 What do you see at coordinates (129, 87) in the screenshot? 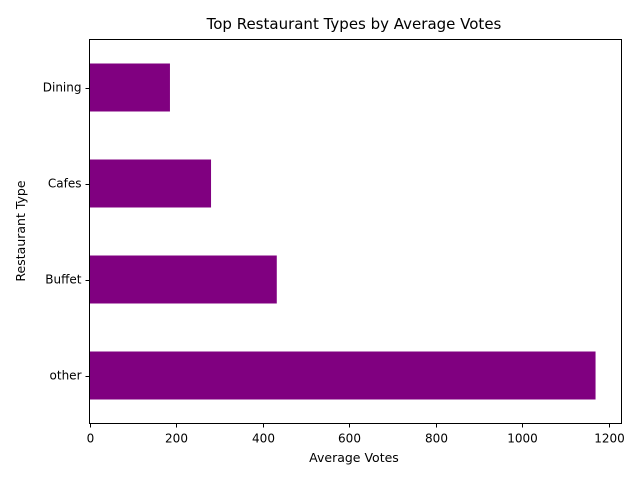
I see `bar-dining` at bounding box center [129, 87].